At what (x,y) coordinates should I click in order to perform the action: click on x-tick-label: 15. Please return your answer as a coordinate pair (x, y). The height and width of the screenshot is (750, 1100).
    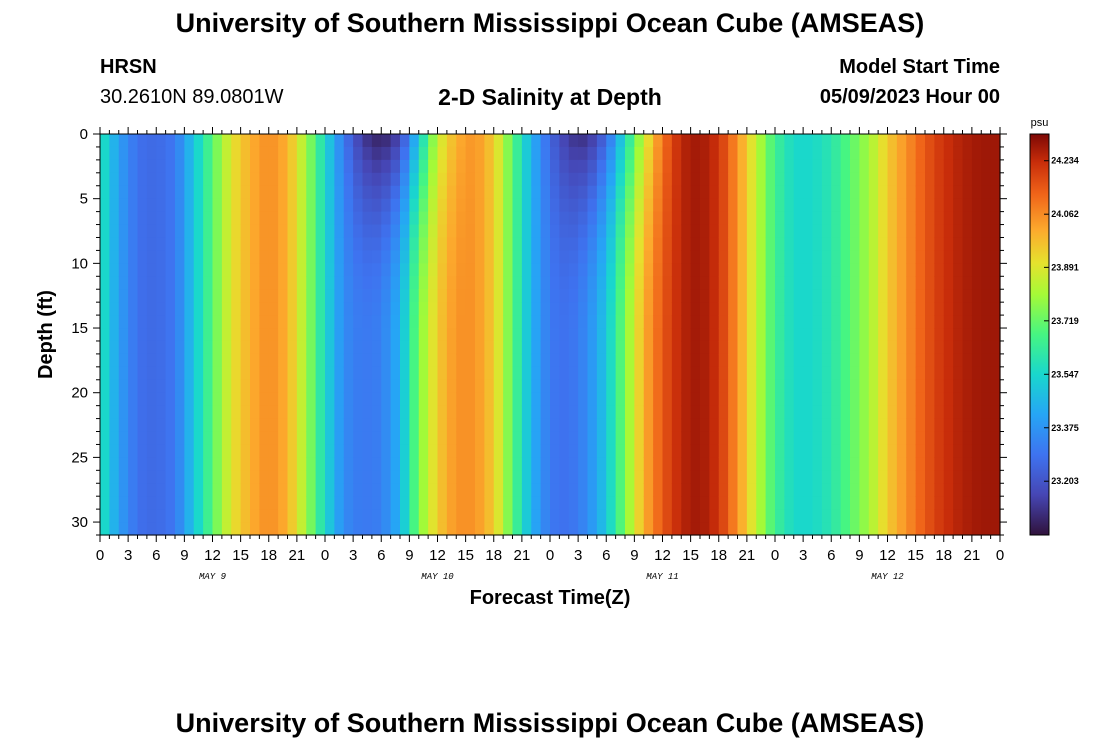
    Looking at the image, I should click on (465, 555).